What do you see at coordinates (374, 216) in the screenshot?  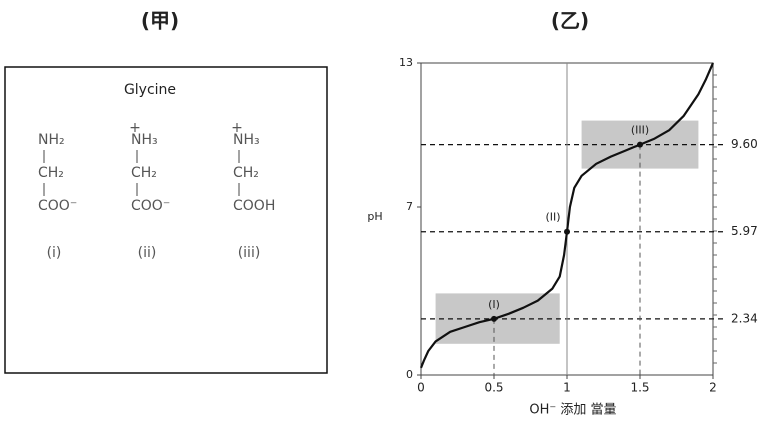 I see `y-axis-label: pH` at bounding box center [374, 216].